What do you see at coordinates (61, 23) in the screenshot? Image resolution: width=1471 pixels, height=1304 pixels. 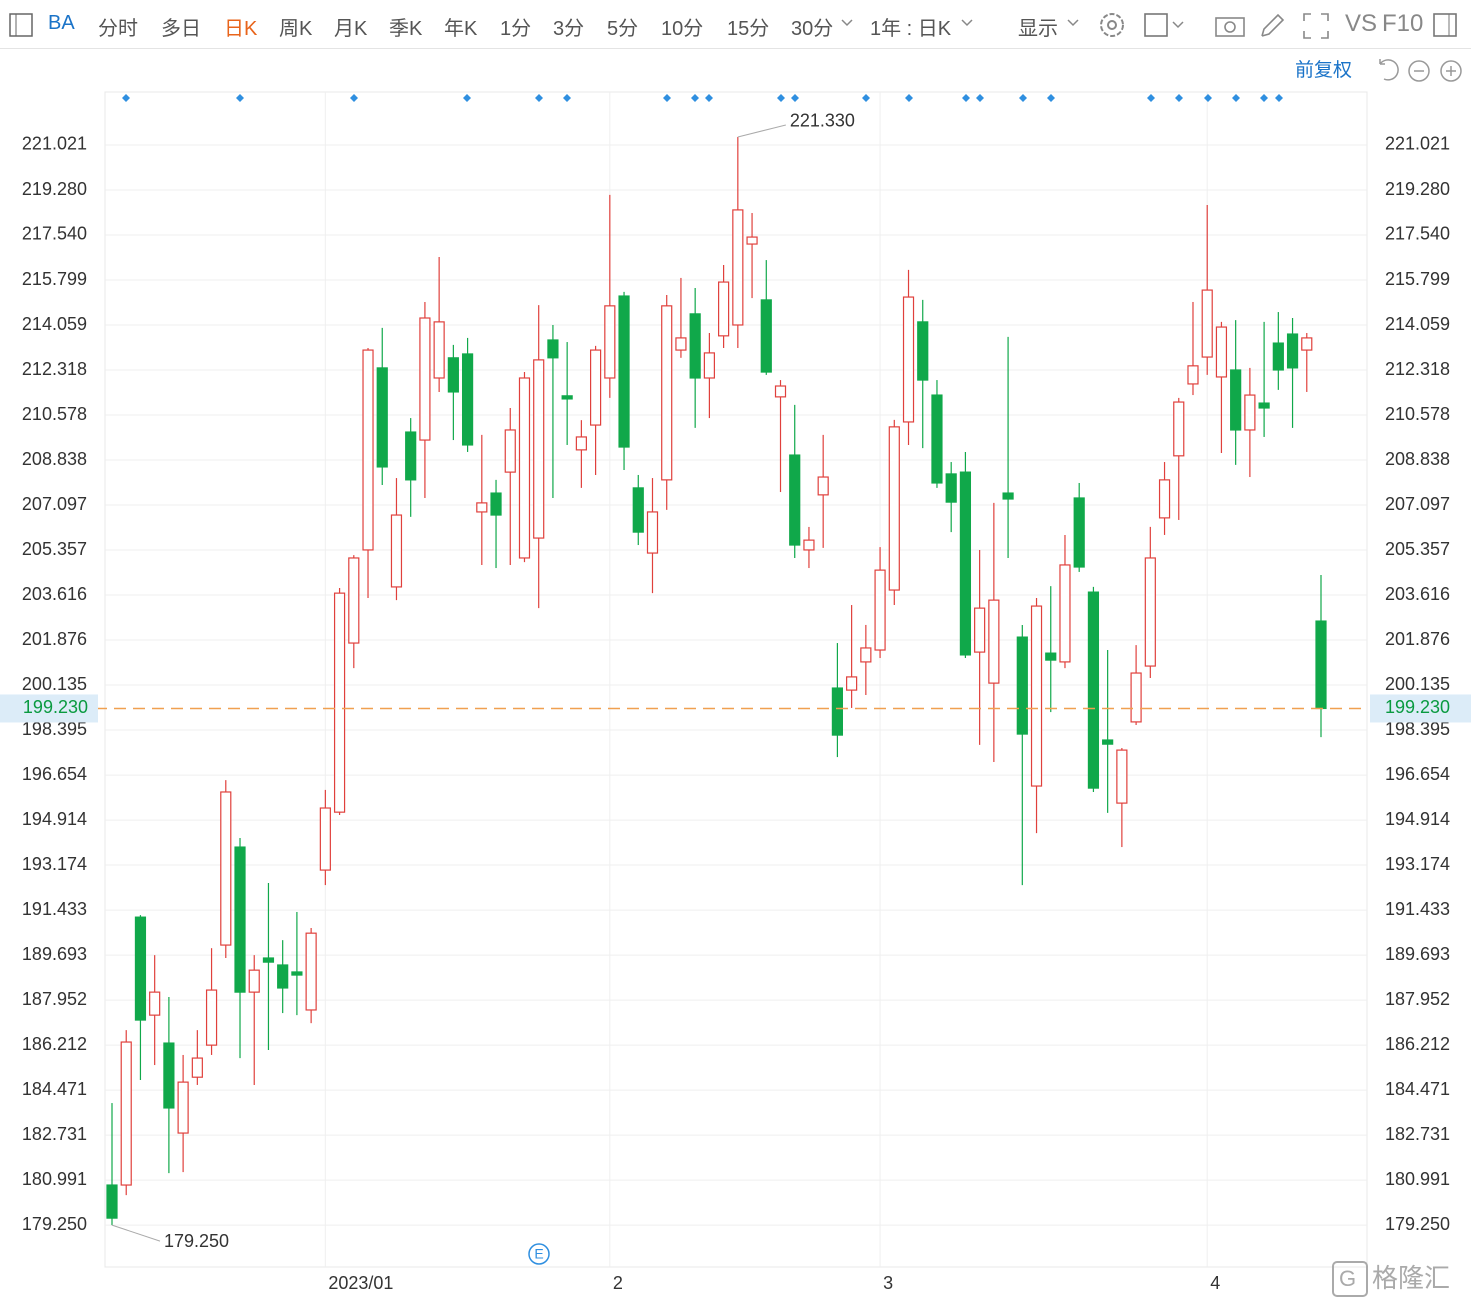 I see `symbol: BA` at bounding box center [61, 23].